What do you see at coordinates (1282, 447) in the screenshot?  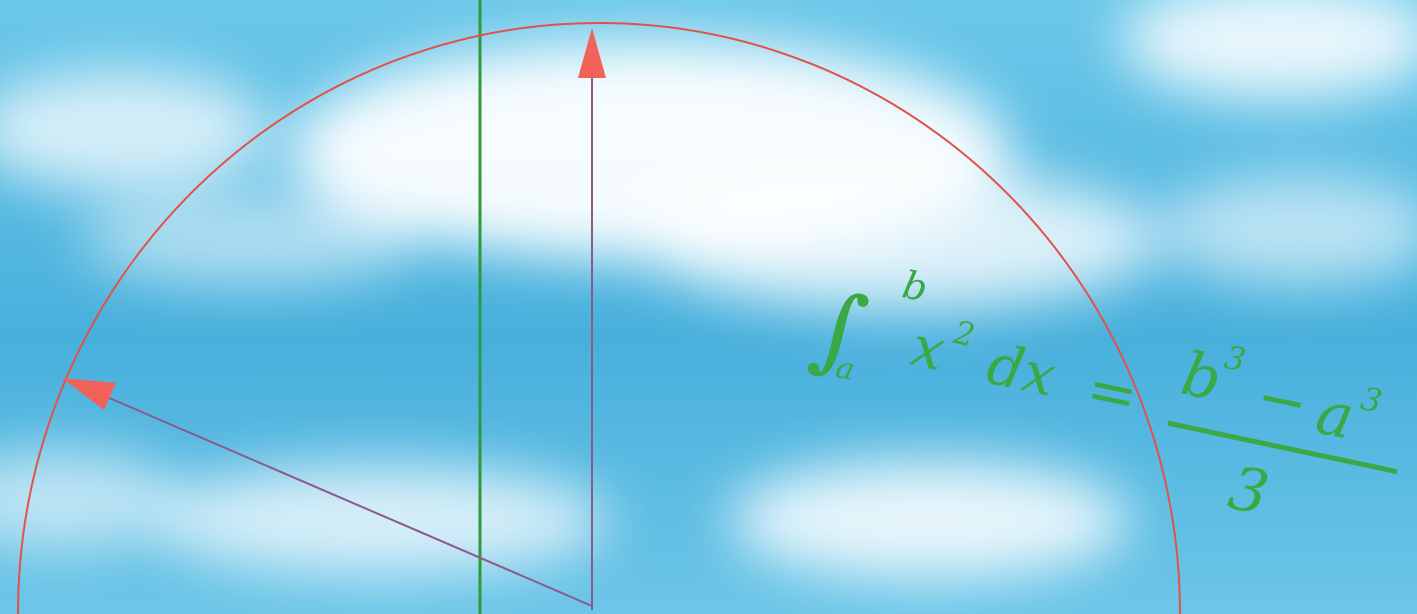 I see `fraction-bar` at bounding box center [1282, 447].